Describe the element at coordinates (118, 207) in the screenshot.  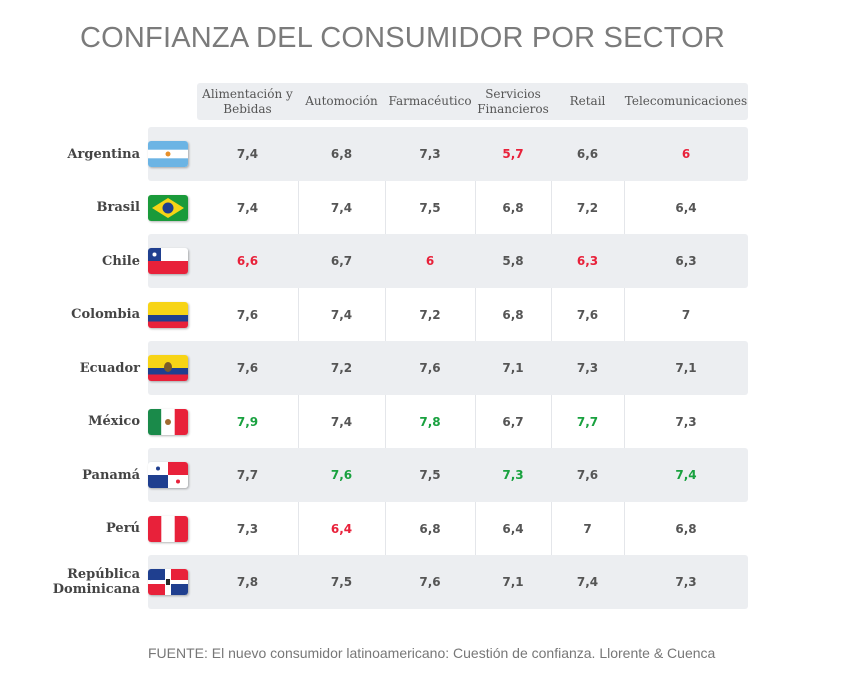
I see `country-label: Brasil` at that location.